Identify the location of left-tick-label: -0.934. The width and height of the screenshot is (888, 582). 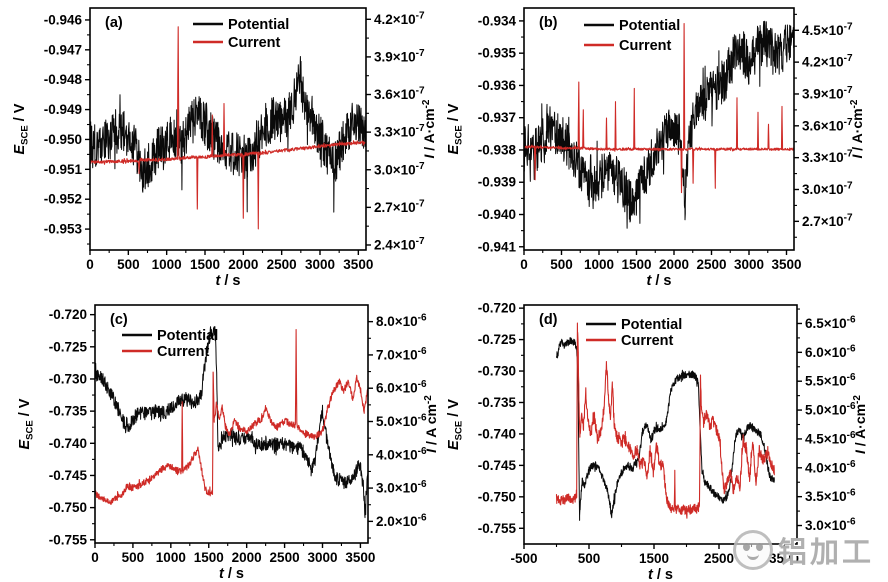
(497, 20).